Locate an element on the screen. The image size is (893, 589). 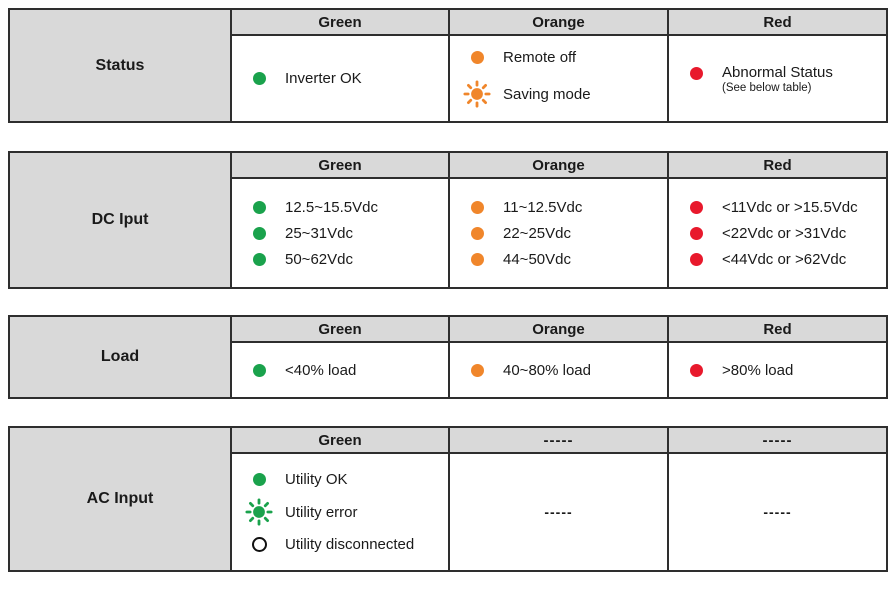
status-item: Abnormal Status (See below table) is located at coordinates (783, 79).